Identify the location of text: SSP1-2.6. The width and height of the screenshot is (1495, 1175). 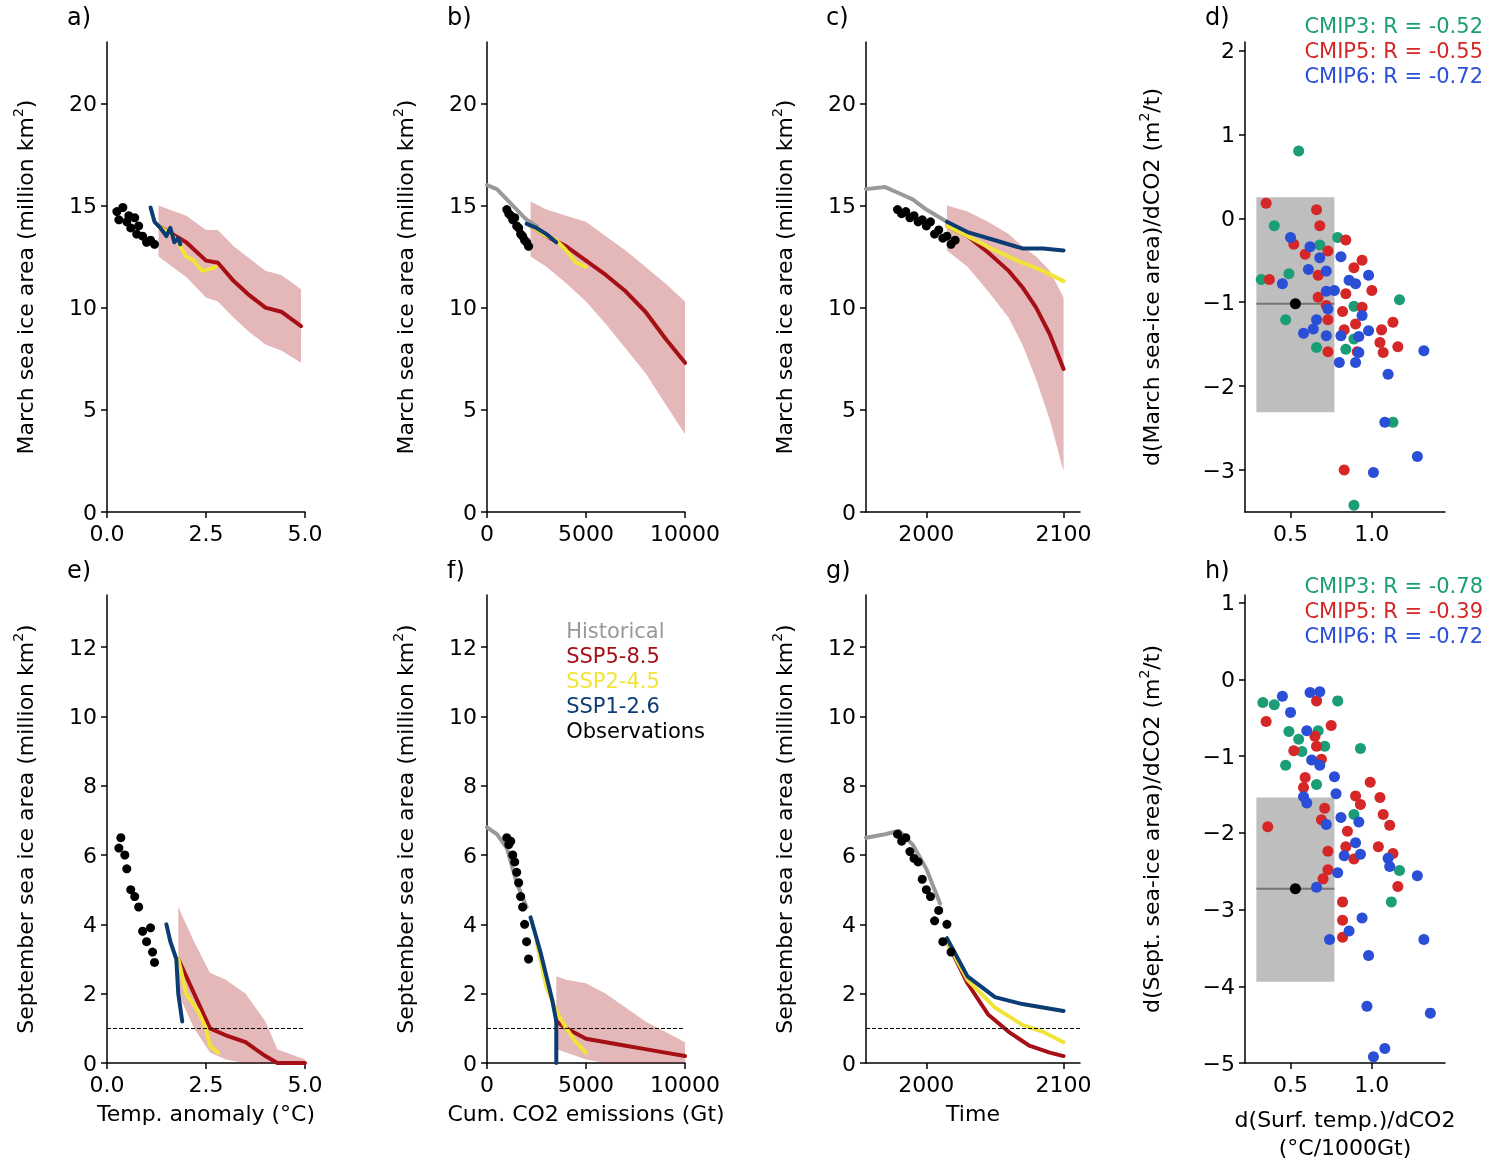
(613, 705).